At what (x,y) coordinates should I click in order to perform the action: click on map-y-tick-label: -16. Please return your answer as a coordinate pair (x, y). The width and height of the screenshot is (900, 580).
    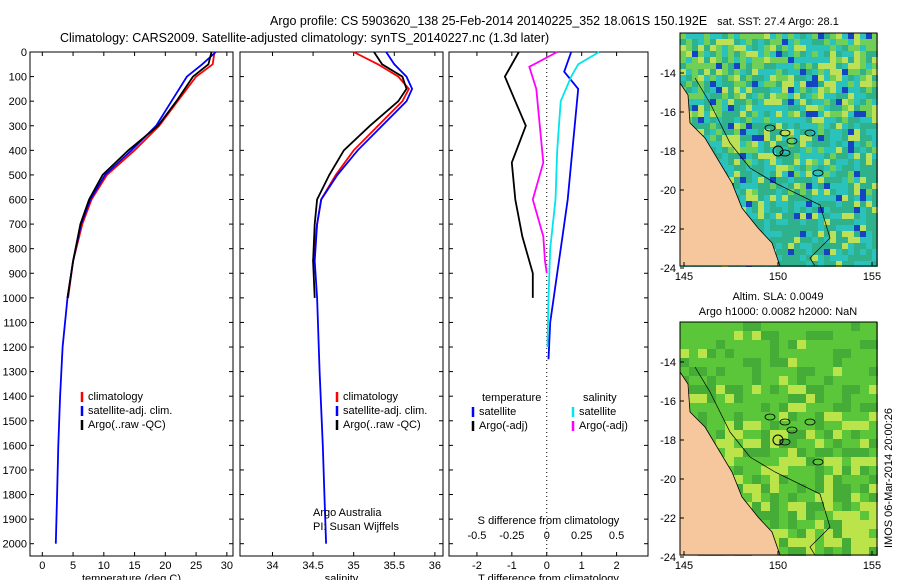
    Looking at the image, I should click on (668, 113).